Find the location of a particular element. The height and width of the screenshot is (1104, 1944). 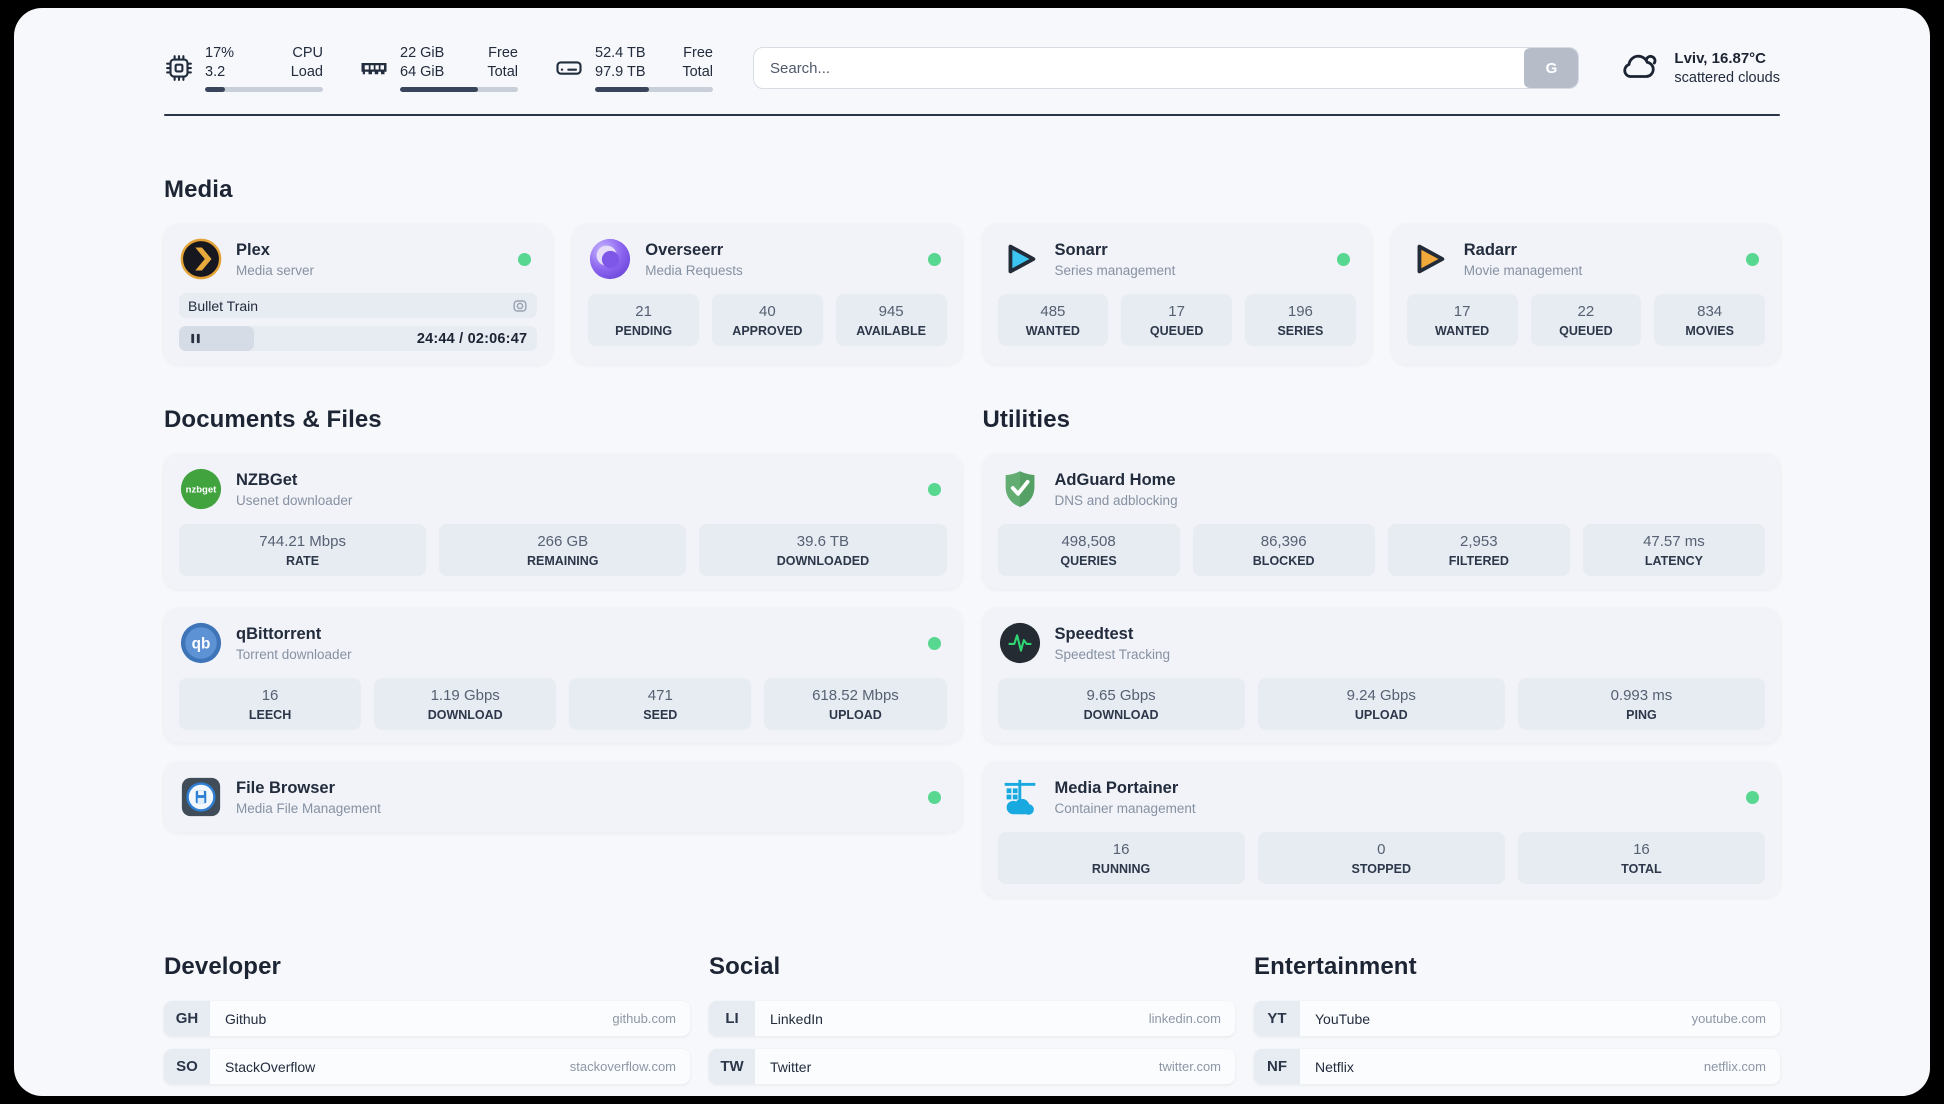

link-name: YouTube is located at coordinates (1343, 1018).